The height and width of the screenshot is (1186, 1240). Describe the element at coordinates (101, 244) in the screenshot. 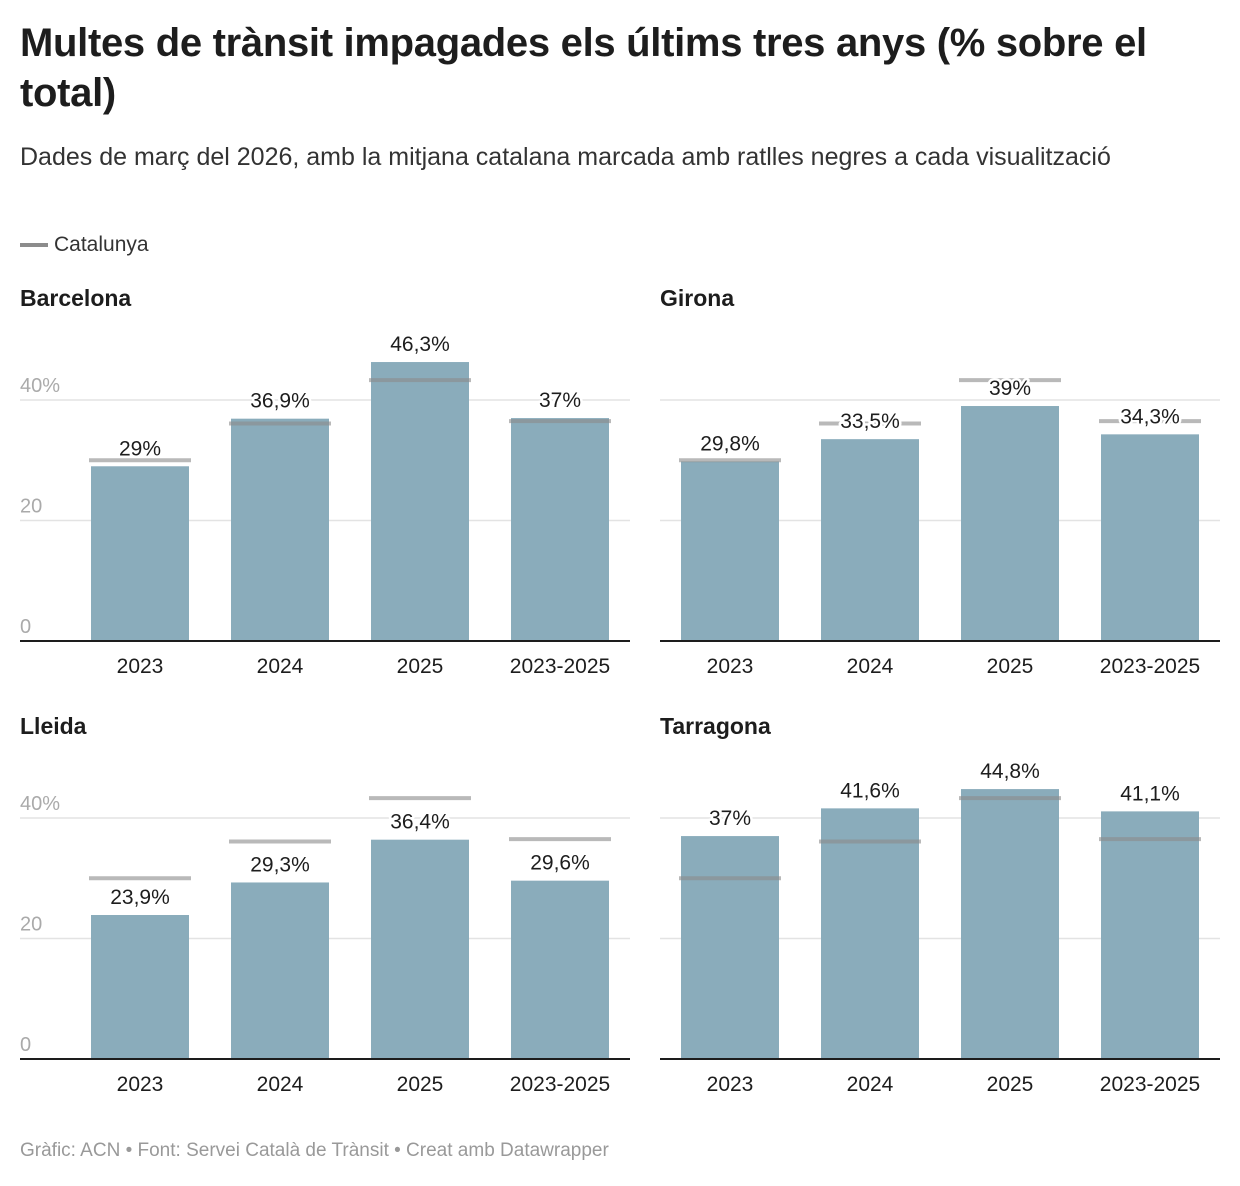

I see `legend-label: Catalunya` at that location.